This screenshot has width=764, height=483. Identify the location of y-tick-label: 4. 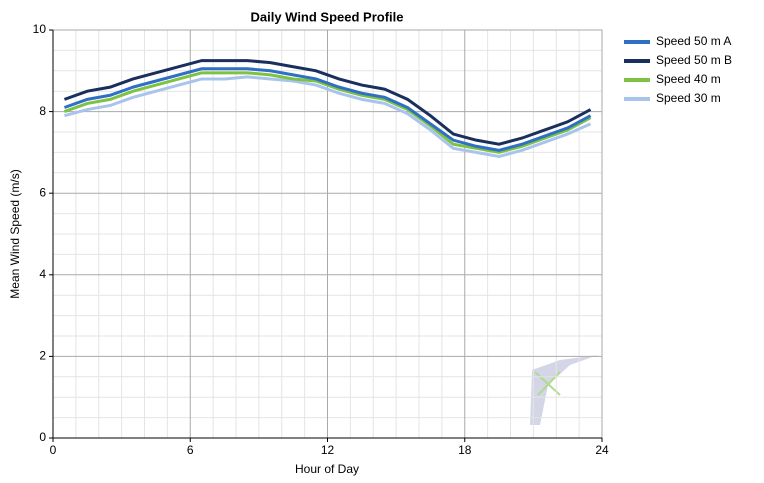
(42, 274).